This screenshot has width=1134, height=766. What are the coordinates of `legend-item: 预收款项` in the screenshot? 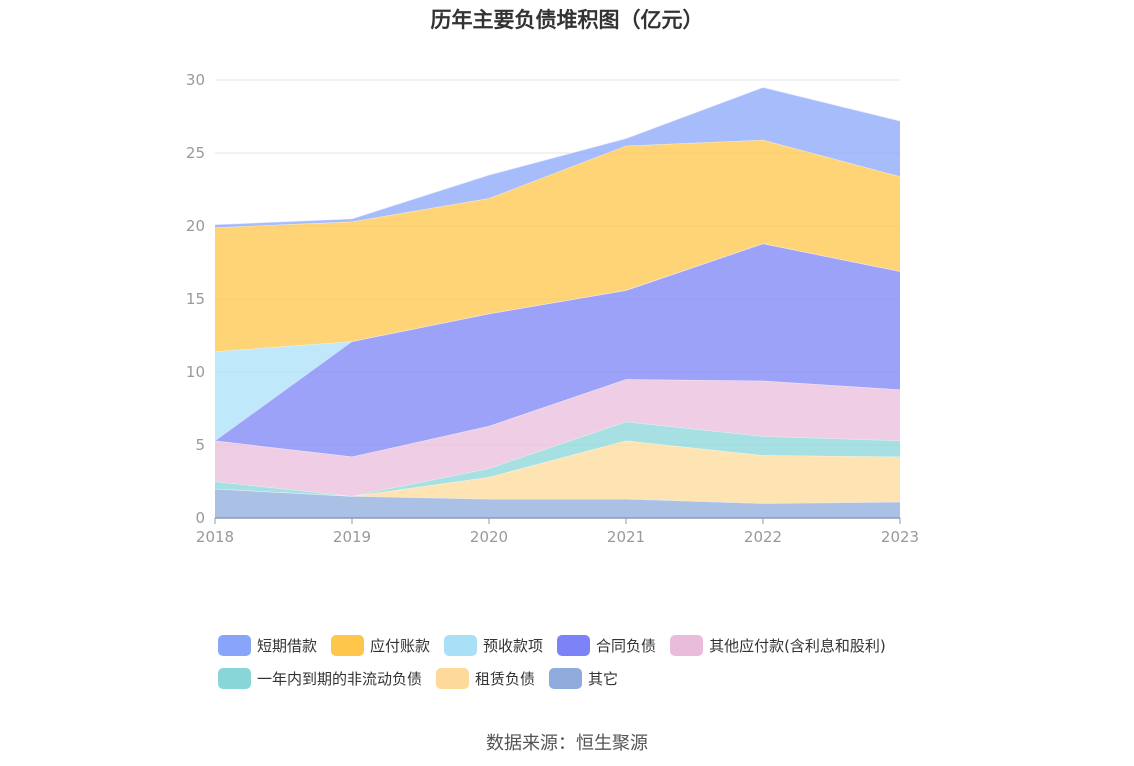 It's located at (494, 645).